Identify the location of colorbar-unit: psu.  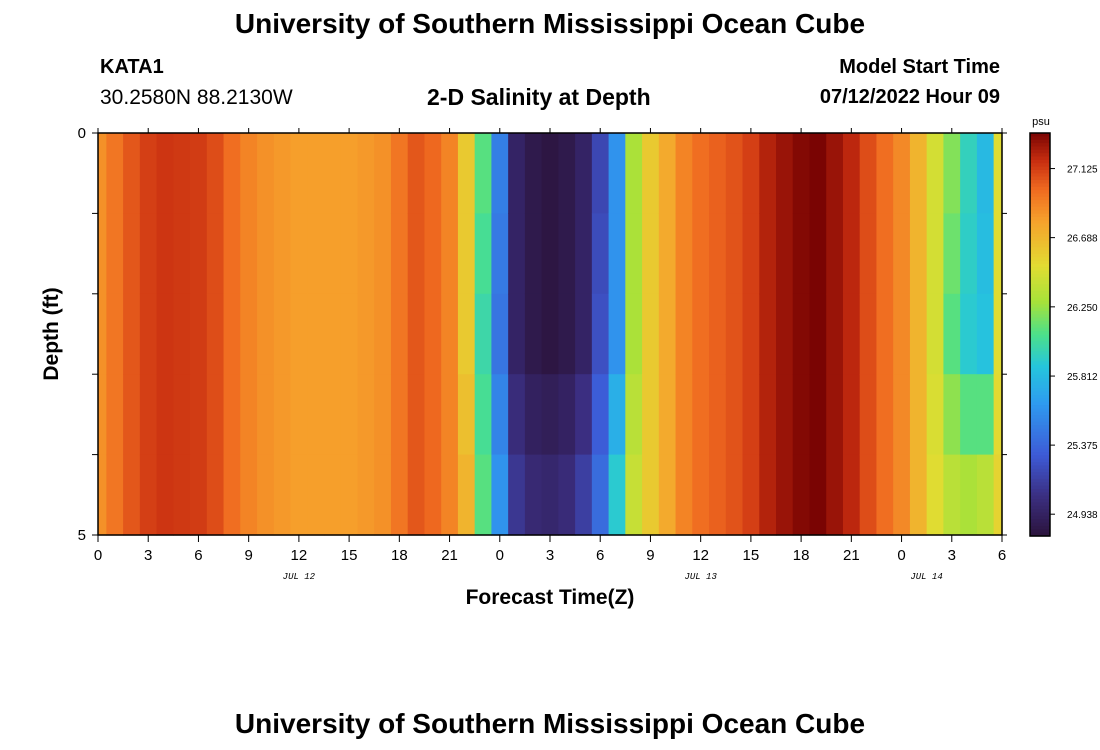
(1041, 122).